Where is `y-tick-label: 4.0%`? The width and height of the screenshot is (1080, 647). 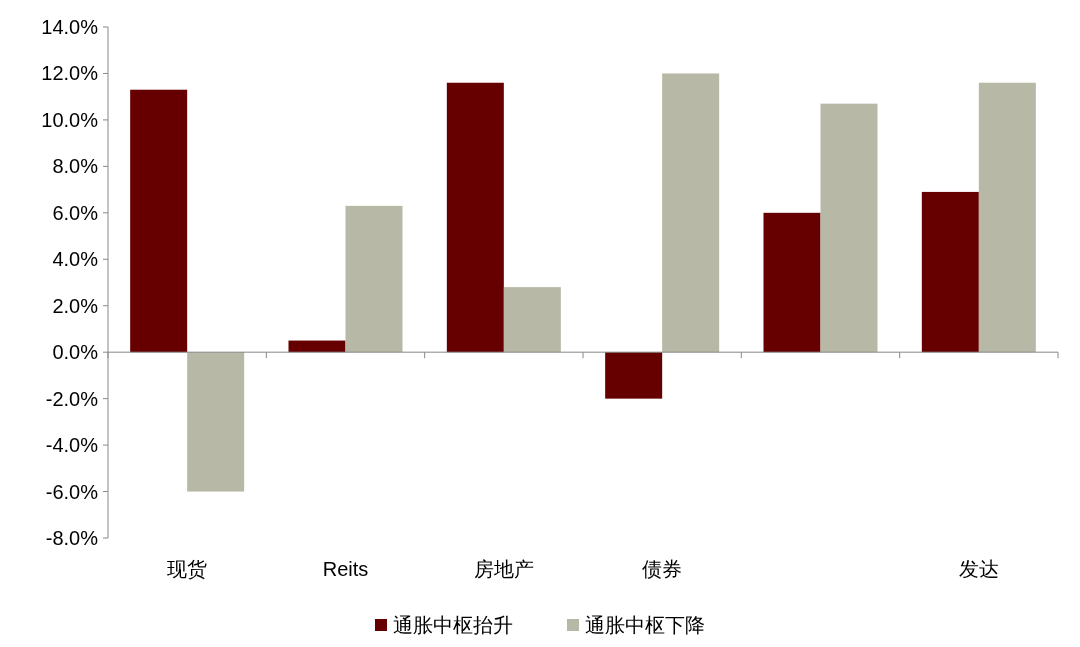 y-tick-label: 4.0% is located at coordinates (75, 259).